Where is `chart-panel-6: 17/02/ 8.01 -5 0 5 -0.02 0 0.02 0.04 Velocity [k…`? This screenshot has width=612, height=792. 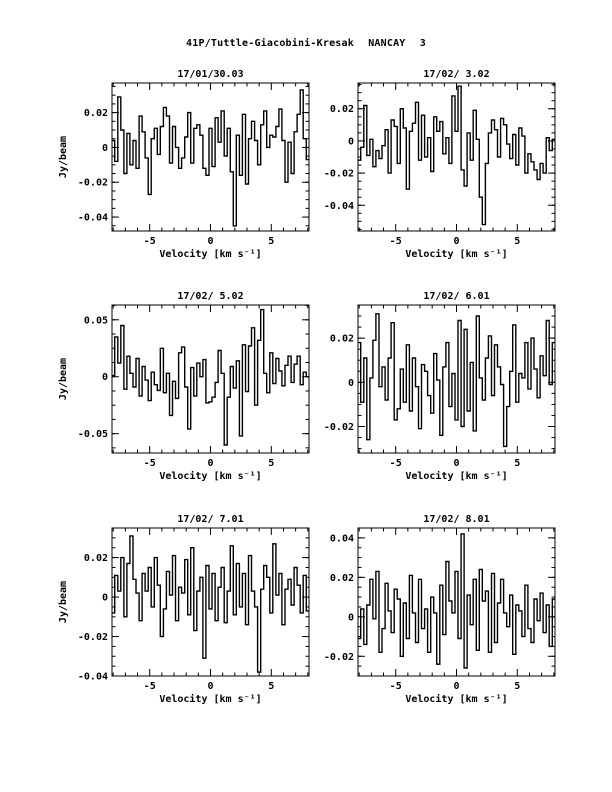 chart-panel-6: 17/02/ 8.01 -5 0 5 -0.02 0 0.02 0.04 Velocity [k… is located at coordinates (440, 609).